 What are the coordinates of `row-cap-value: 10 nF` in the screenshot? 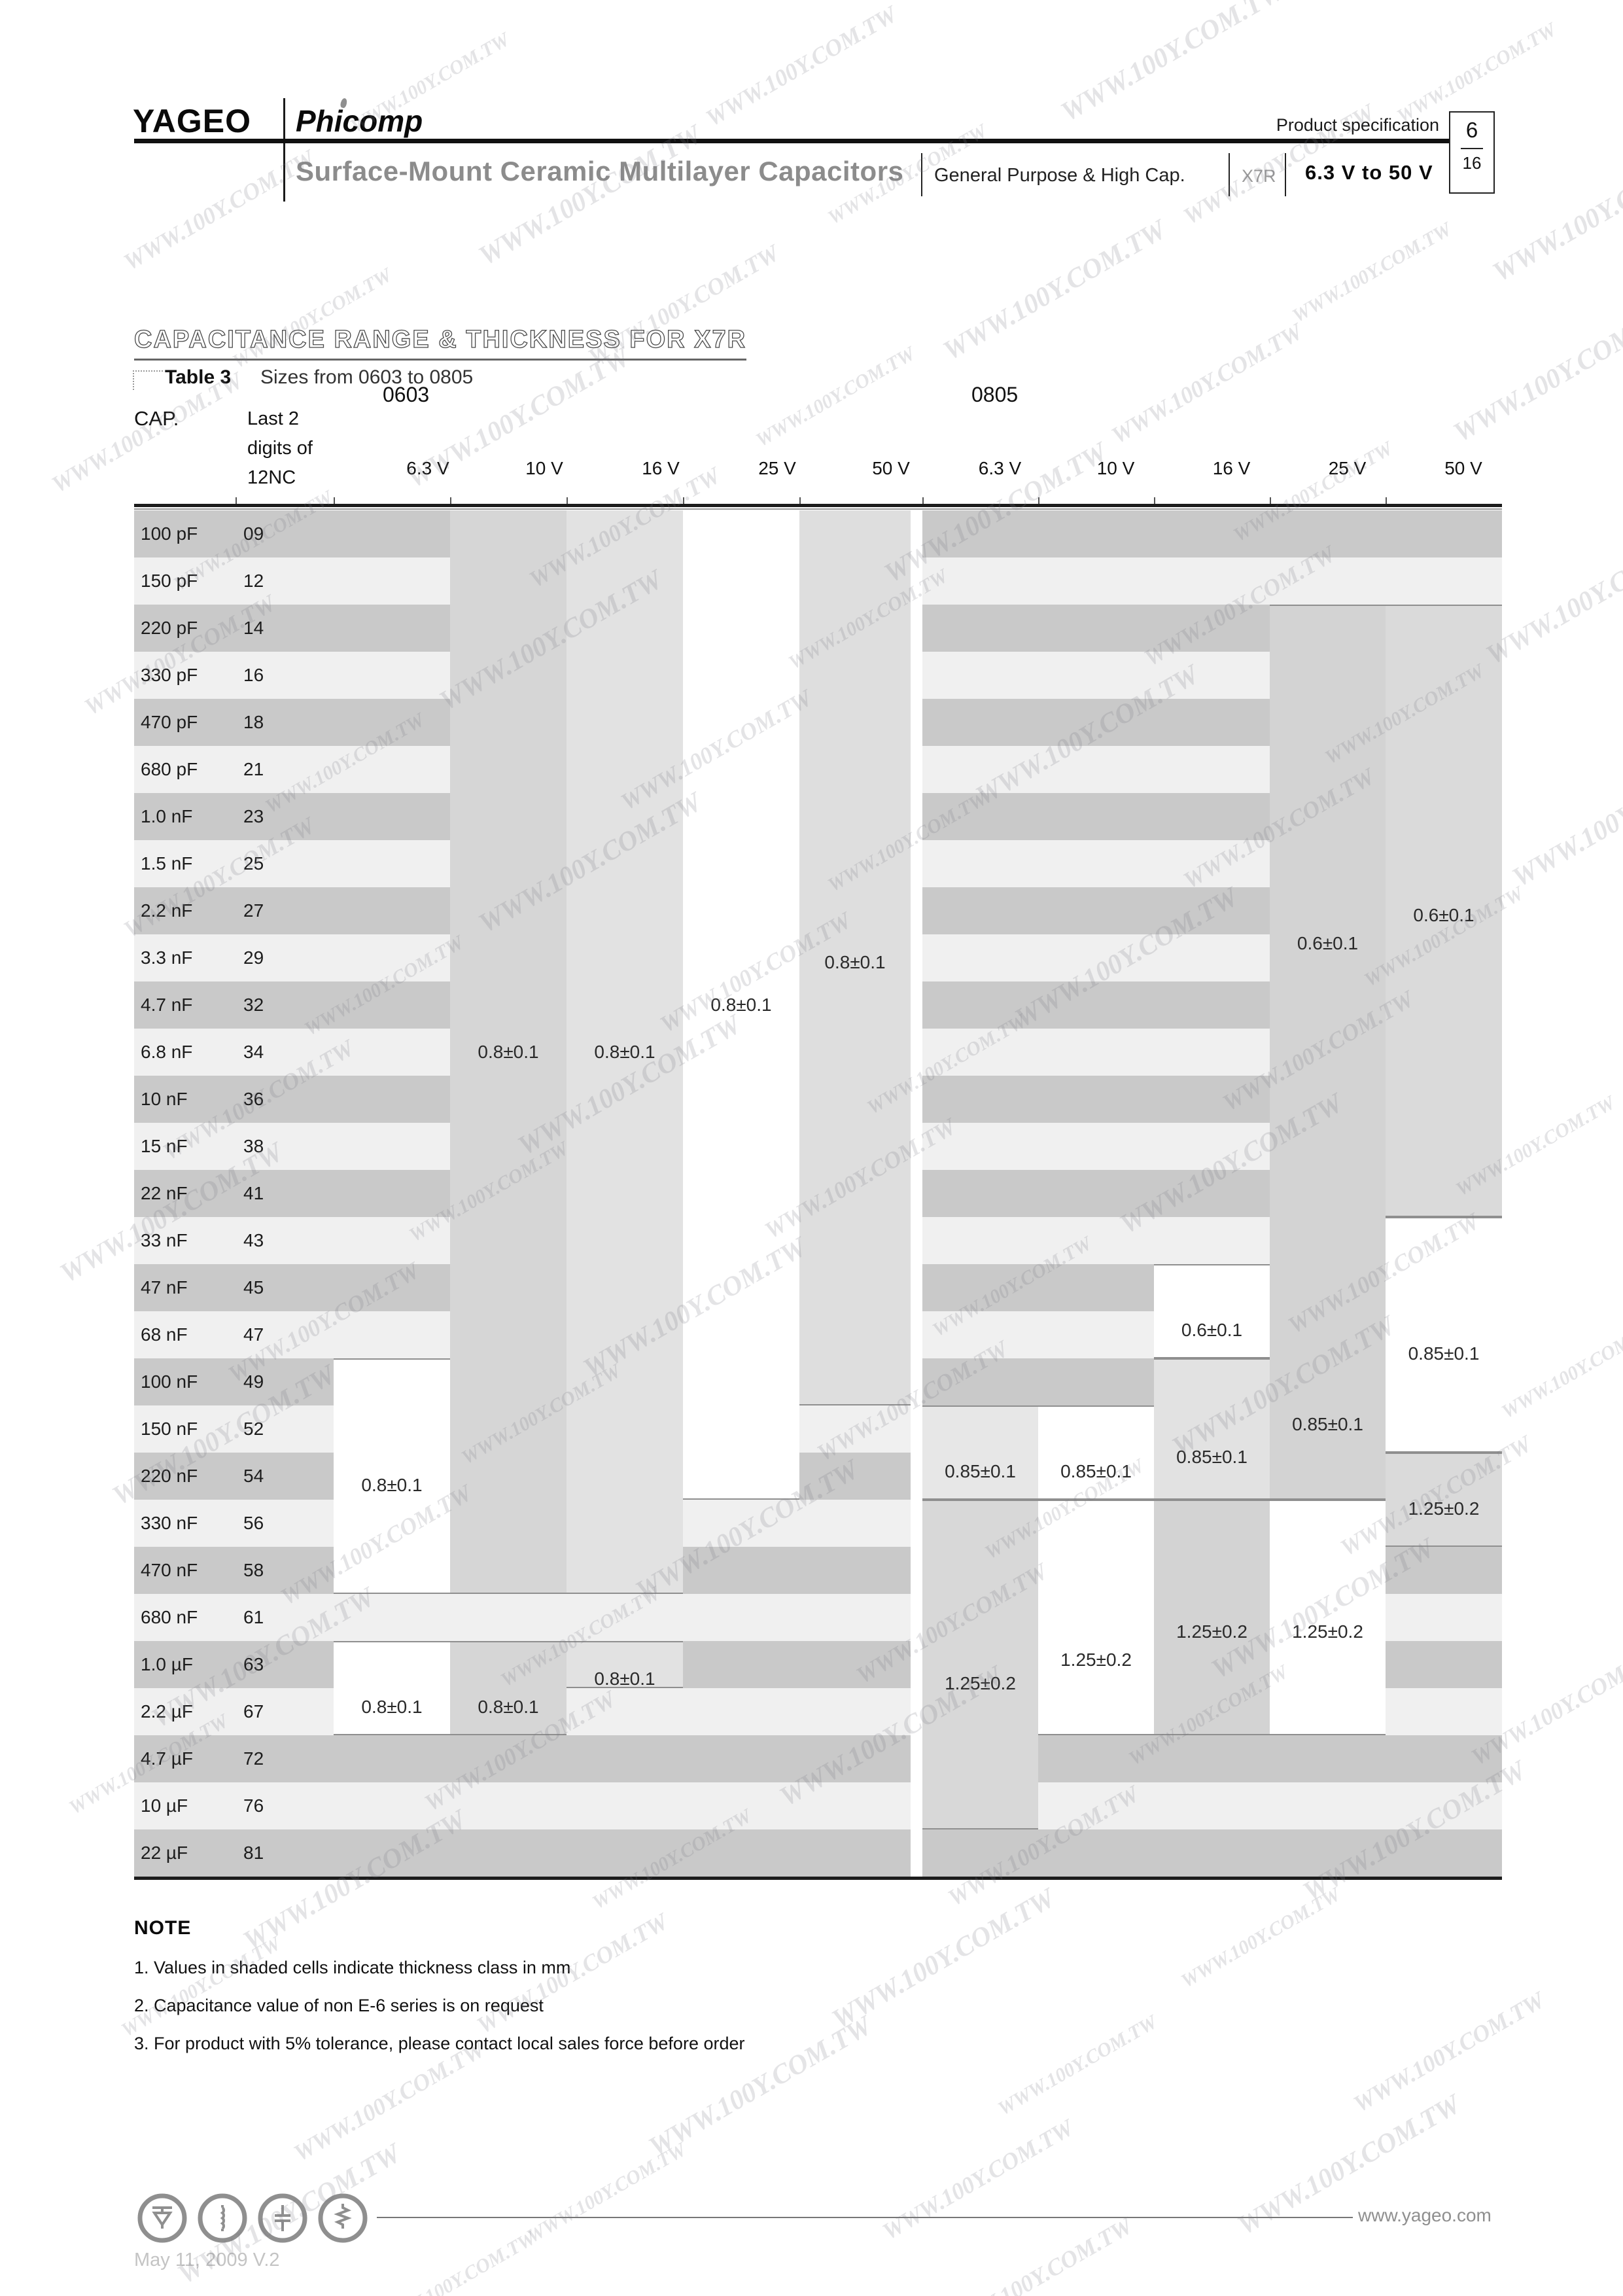 It's located at (164, 1099).